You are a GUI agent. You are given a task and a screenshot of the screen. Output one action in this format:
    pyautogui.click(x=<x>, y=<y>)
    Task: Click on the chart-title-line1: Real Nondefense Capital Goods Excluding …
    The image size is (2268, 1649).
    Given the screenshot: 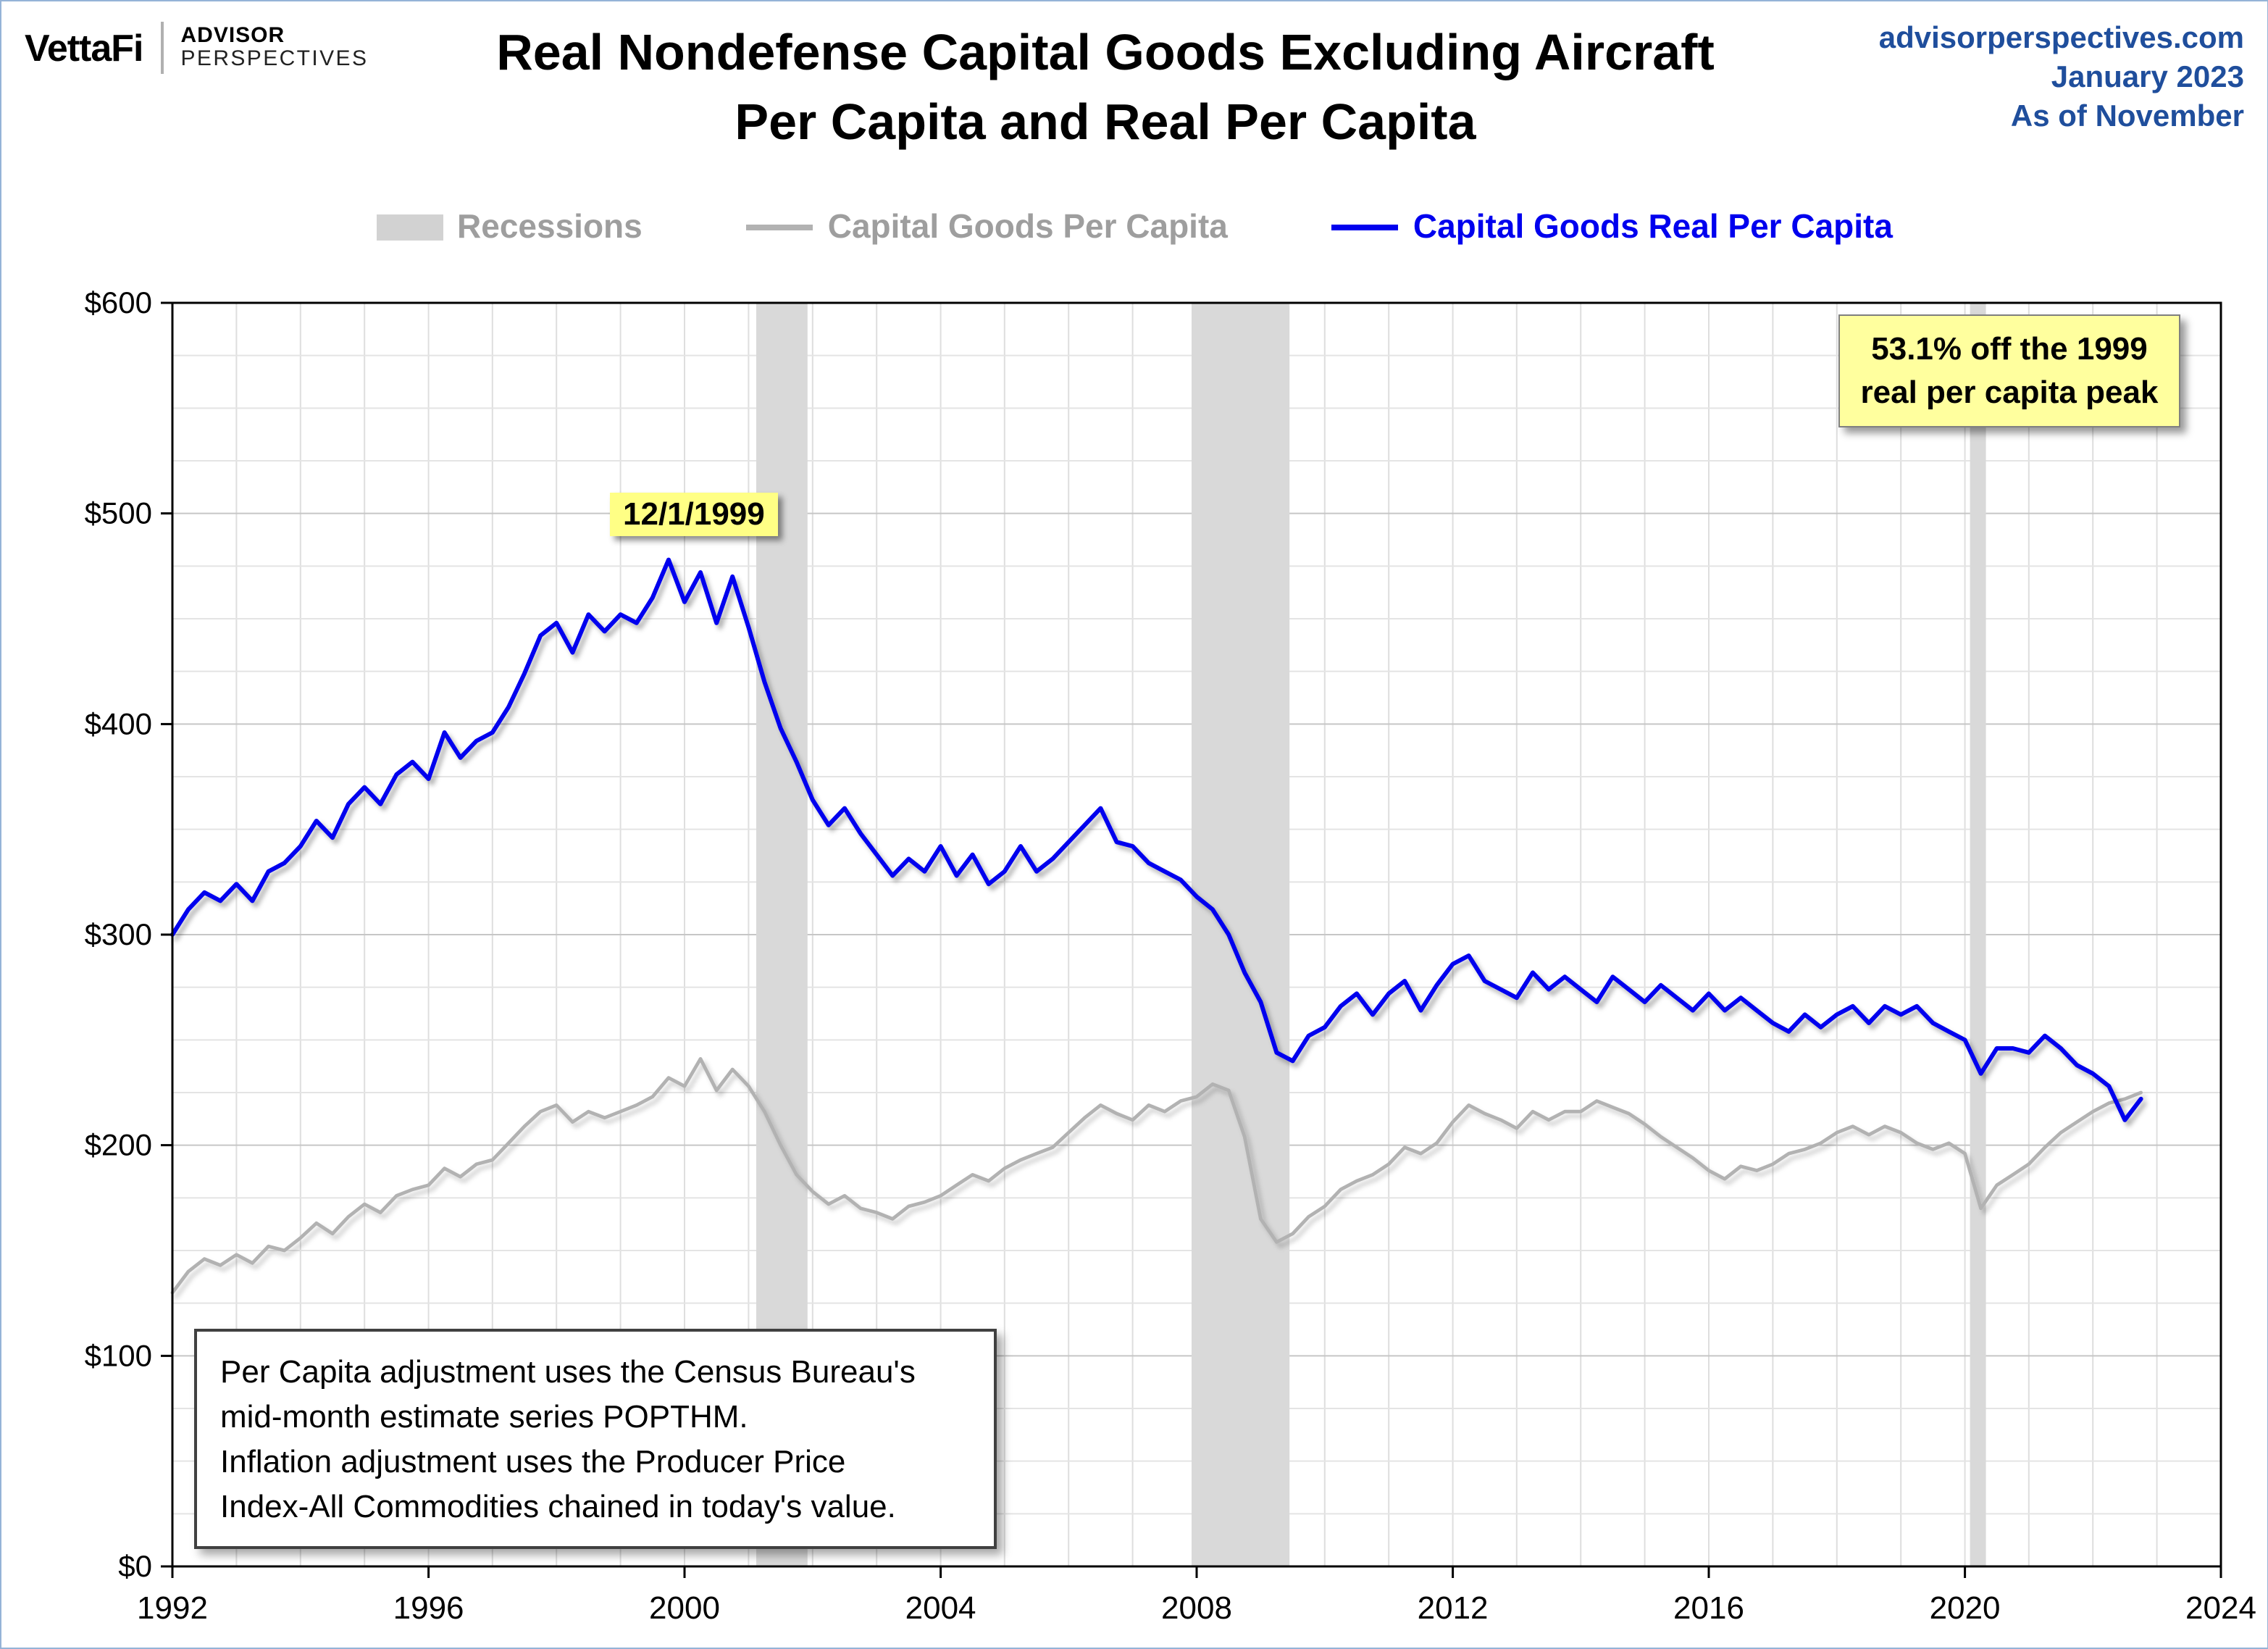 What is the action you would take?
    pyautogui.click(x=1105, y=53)
    